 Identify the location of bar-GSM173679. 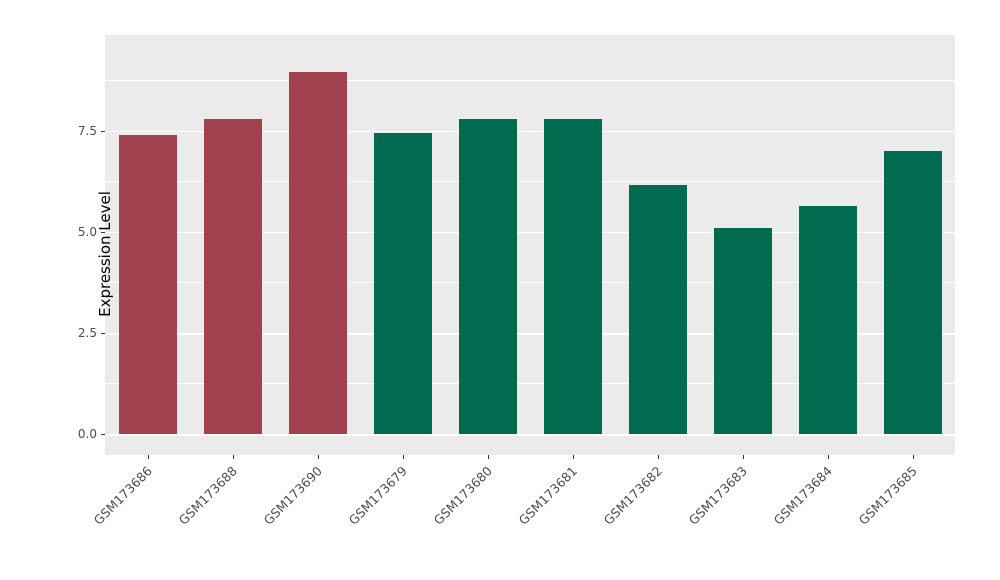
(402, 283).